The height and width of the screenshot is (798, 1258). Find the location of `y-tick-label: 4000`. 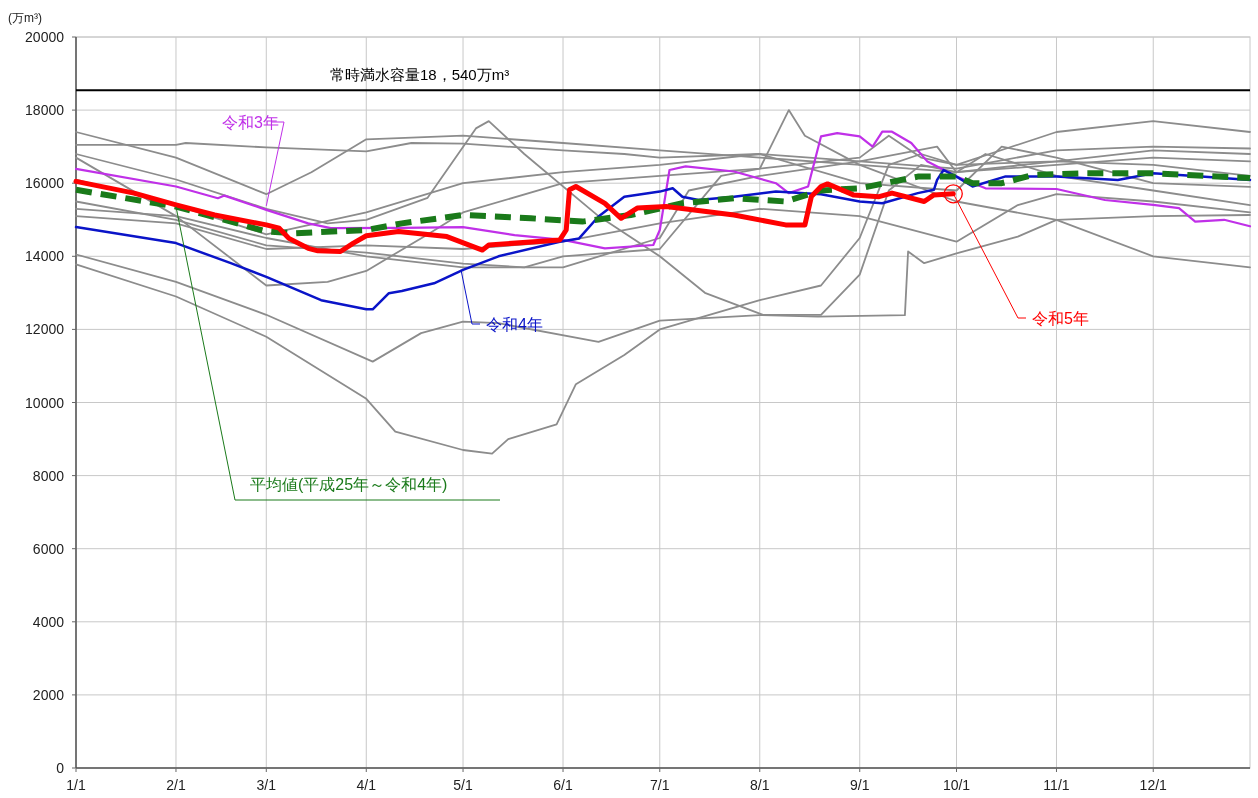

y-tick-label: 4000 is located at coordinates (48, 621).